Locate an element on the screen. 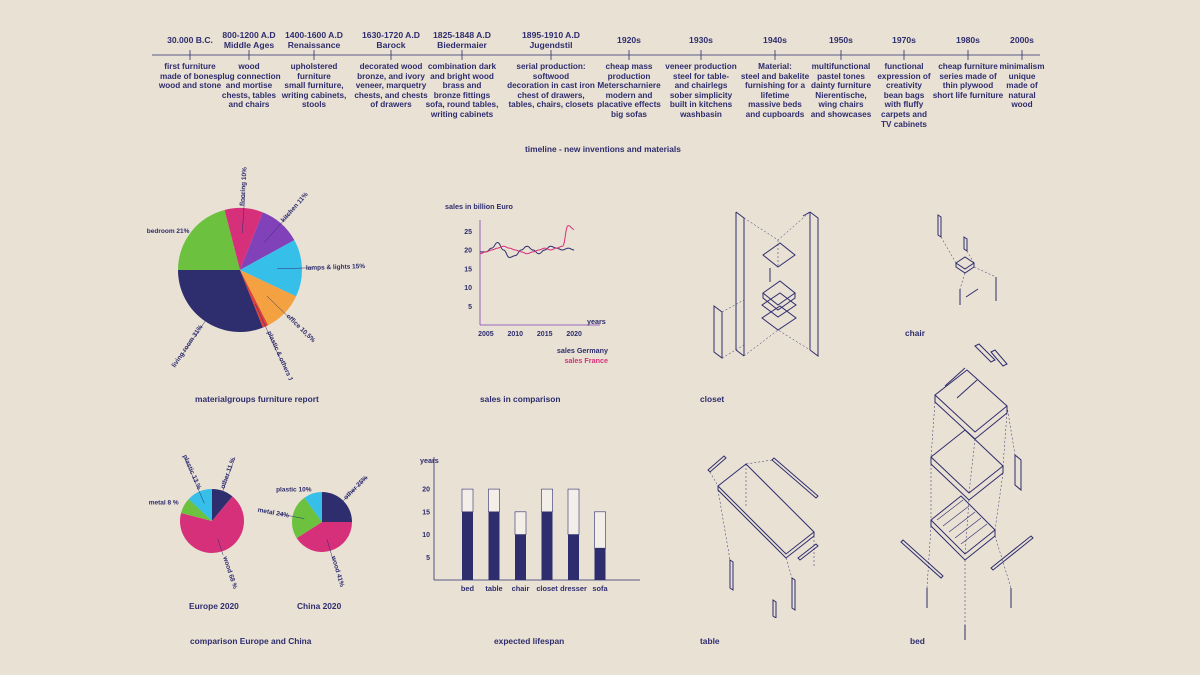 The height and width of the screenshot is (675, 1200). category-label: sofa is located at coordinates (600, 588).